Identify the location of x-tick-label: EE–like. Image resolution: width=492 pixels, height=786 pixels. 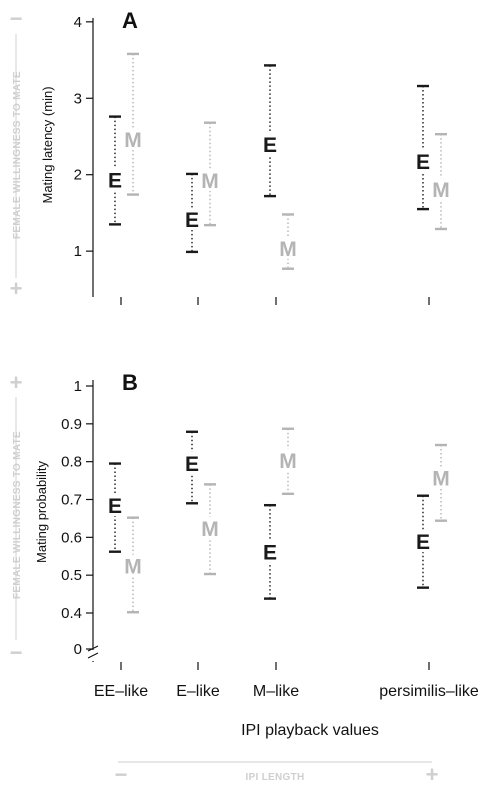
(121, 691).